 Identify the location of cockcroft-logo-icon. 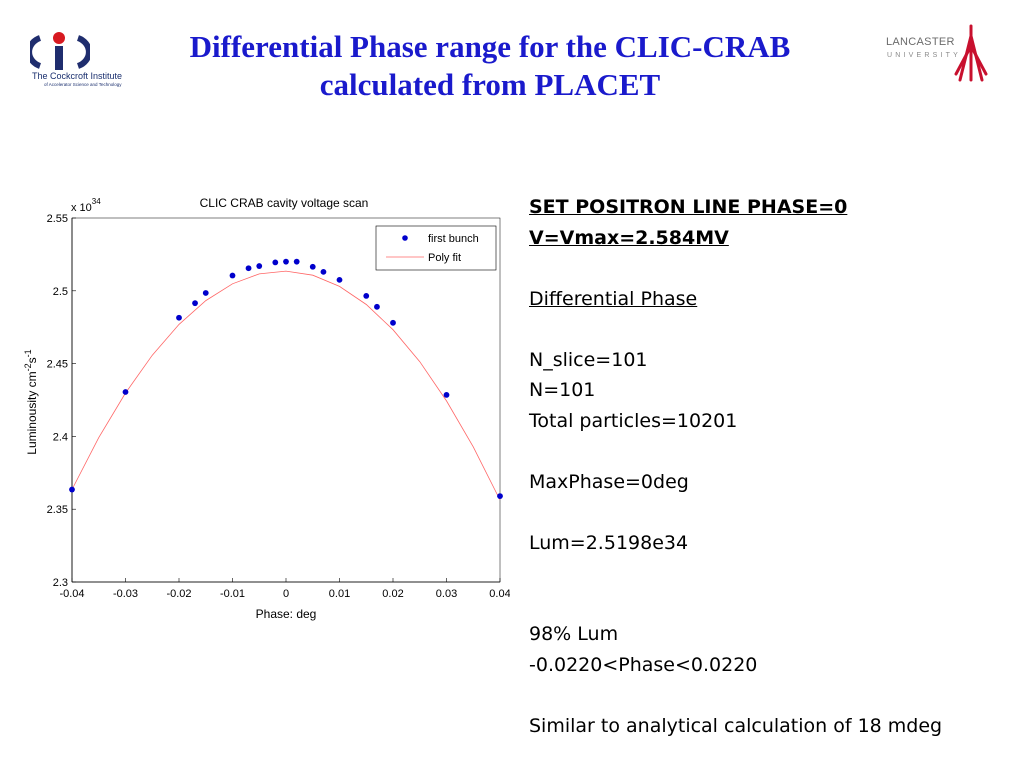
(59, 51).